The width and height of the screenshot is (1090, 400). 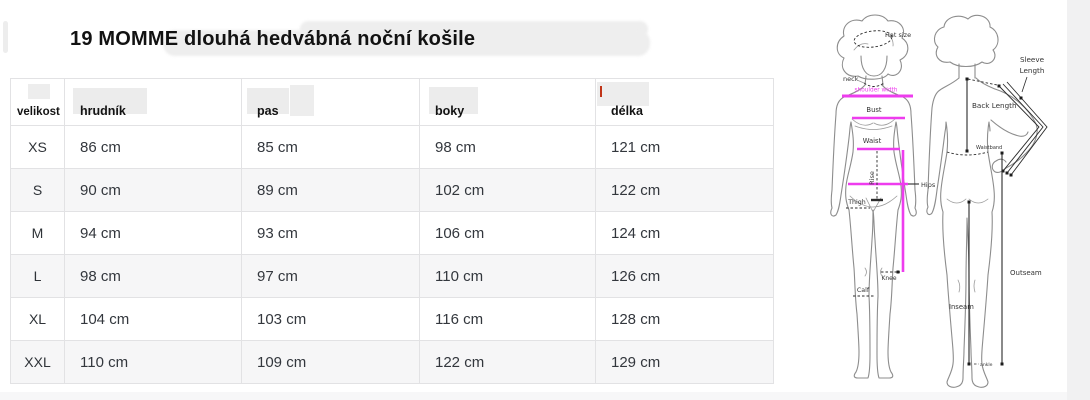 What do you see at coordinates (873, 231) in the screenshot?
I see `front-body` at bounding box center [873, 231].